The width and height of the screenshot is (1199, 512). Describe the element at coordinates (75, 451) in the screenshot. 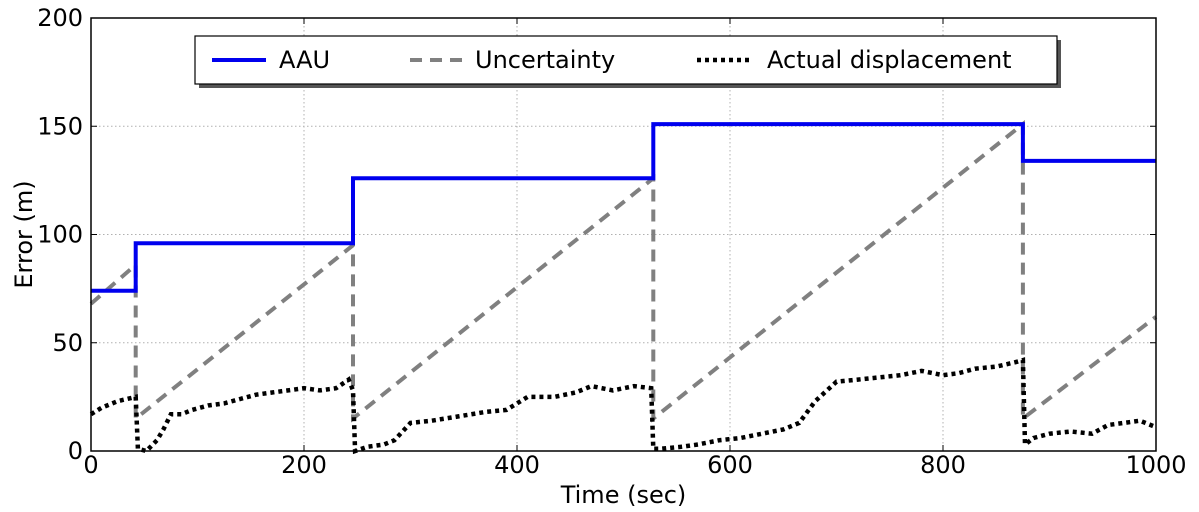

I see `y-tick-label: 0` at that location.